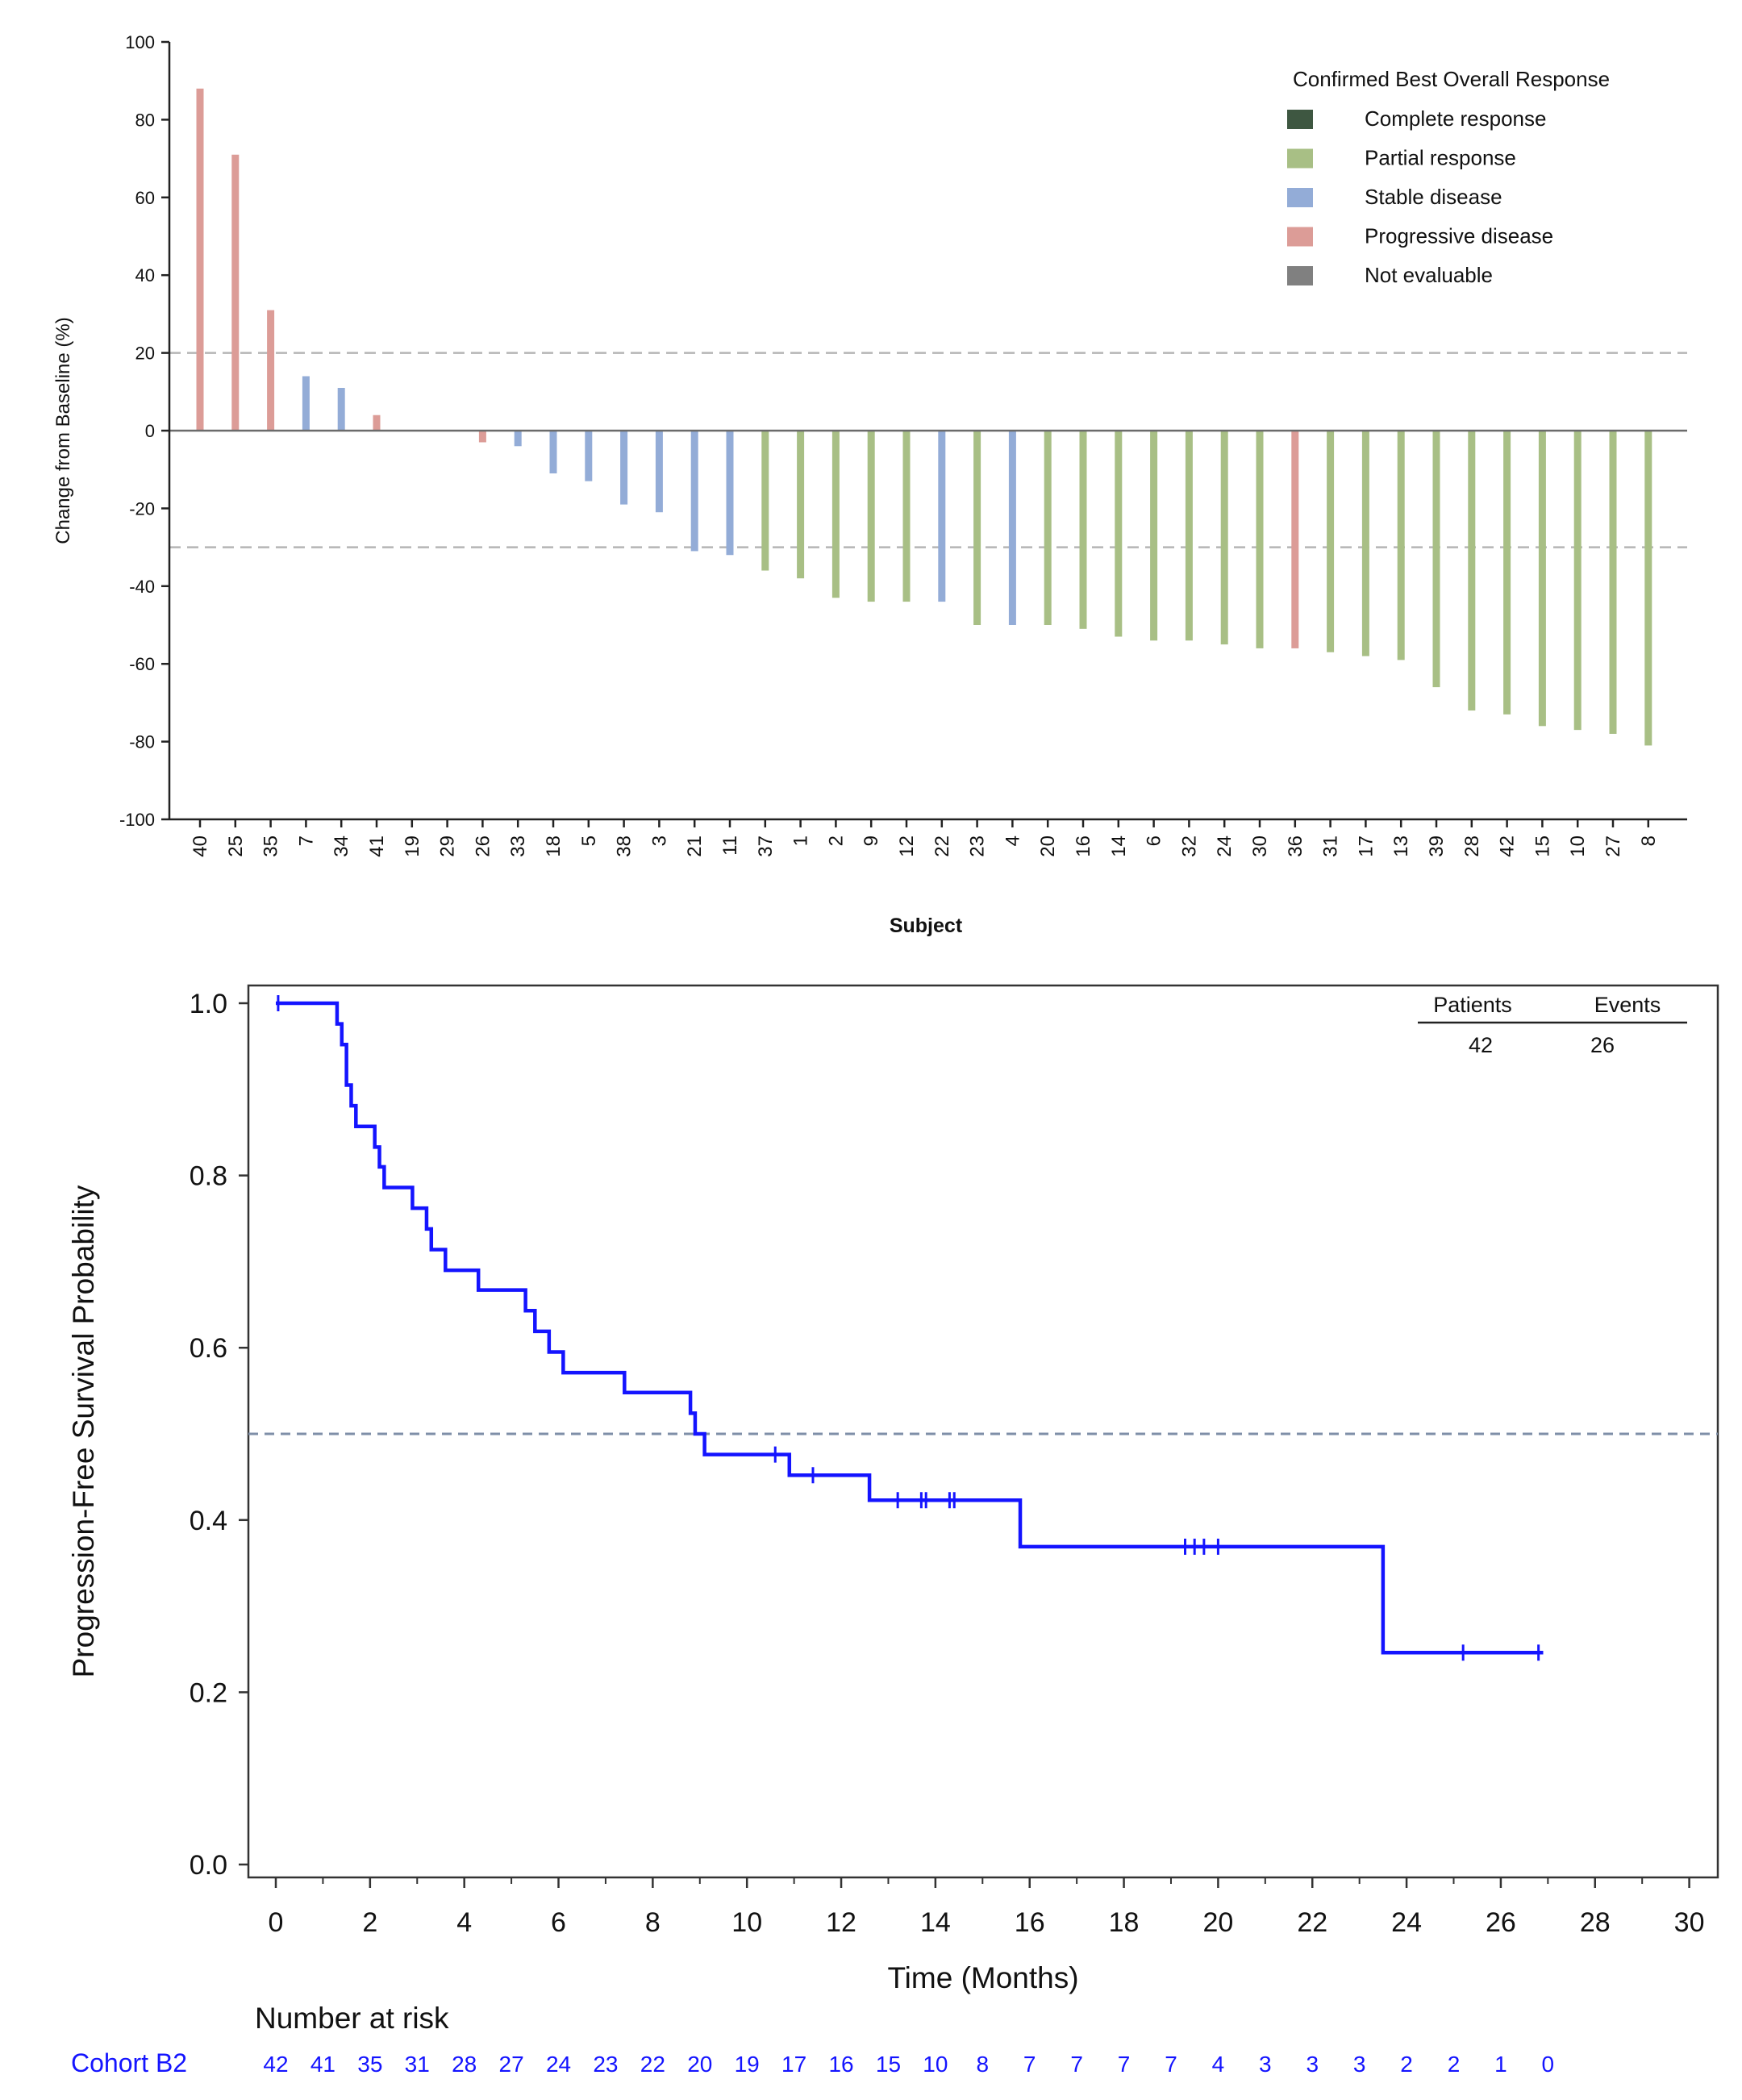 The image size is (1742, 2100). I want to click on km-y-ticks: 0.0 0.2 0.4 0.6 0.8 1.0, so click(219, 1435).